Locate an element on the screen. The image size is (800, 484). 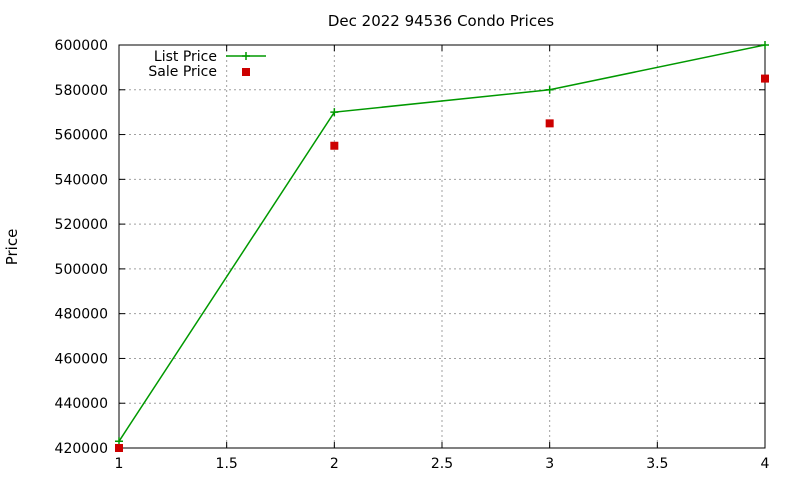
legend-marker-list-price is located at coordinates (246, 56).